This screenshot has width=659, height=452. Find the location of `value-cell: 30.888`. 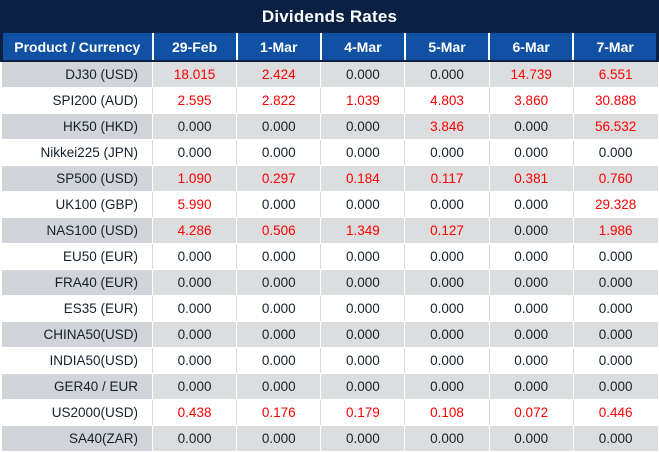

value-cell: 30.888 is located at coordinates (615, 100).